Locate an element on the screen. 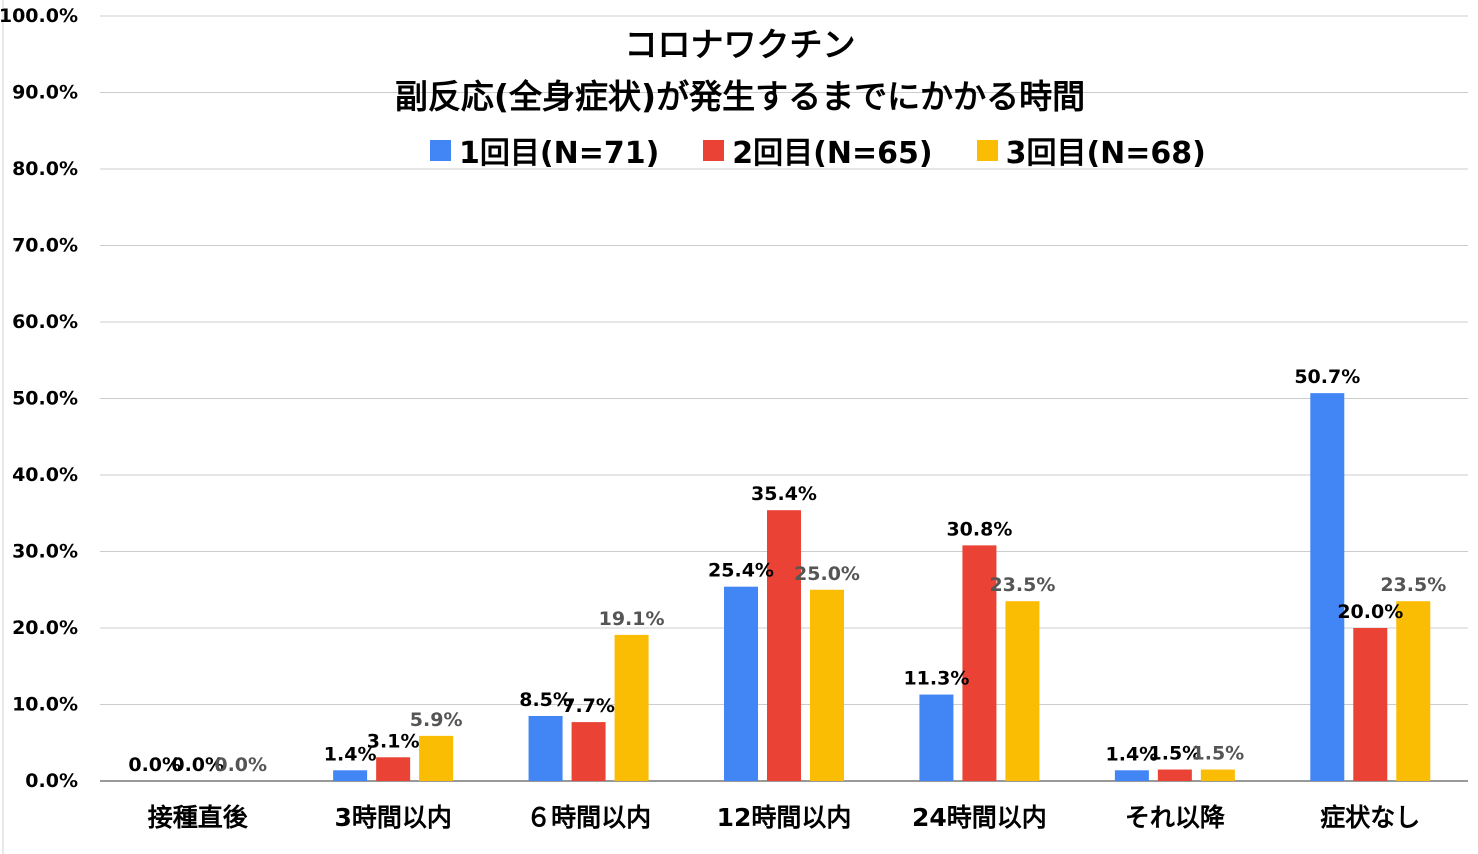 This screenshot has height=854, width=1478. y-tick-label: 80.0% is located at coordinates (45, 169).